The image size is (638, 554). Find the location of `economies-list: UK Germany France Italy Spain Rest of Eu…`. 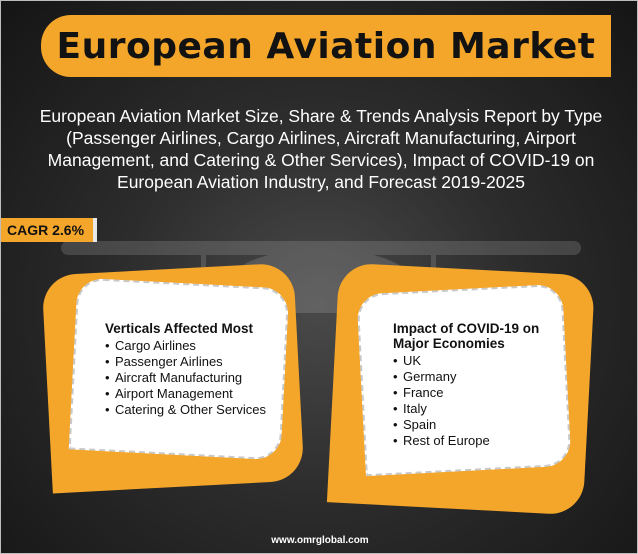

economies-list: UK Germany France Italy Spain Rest of Eu… is located at coordinates (473, 401).